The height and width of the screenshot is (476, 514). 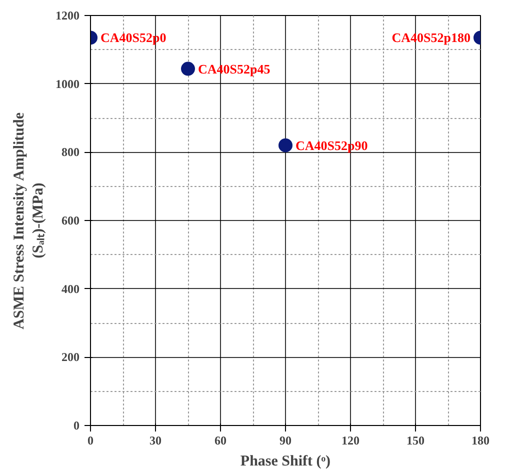 I want to click on x-tick-label: 150, so click(x=415, y=441).